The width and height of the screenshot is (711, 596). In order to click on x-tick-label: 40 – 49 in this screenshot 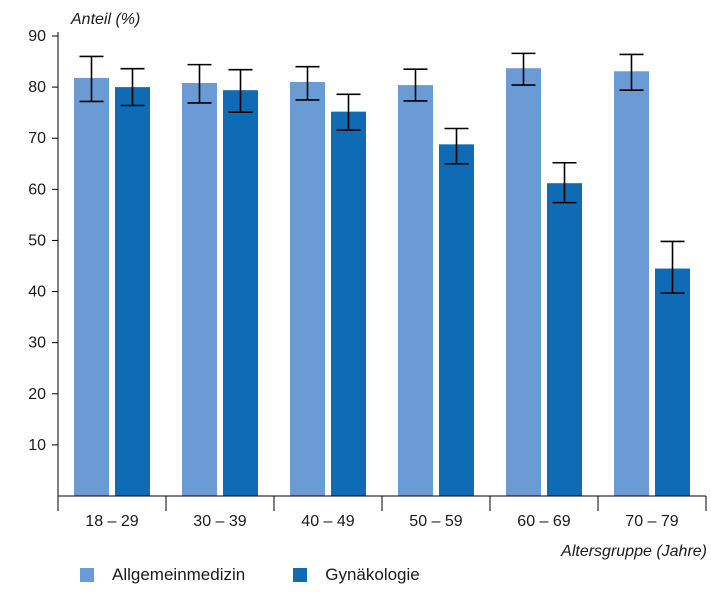, I will do `click(327, 521)`.